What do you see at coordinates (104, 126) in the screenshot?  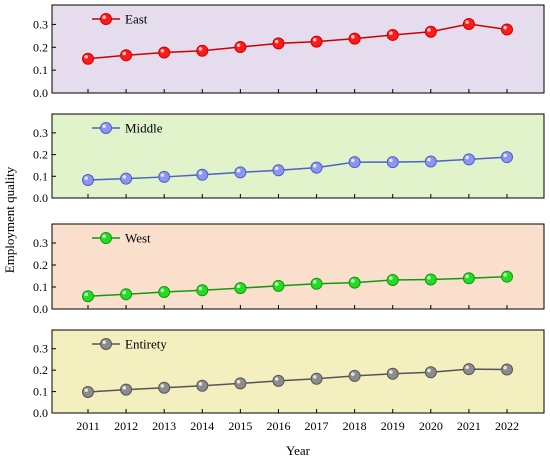 I see `legend-marker-highlight-middle` at bounding box center [104, 126].